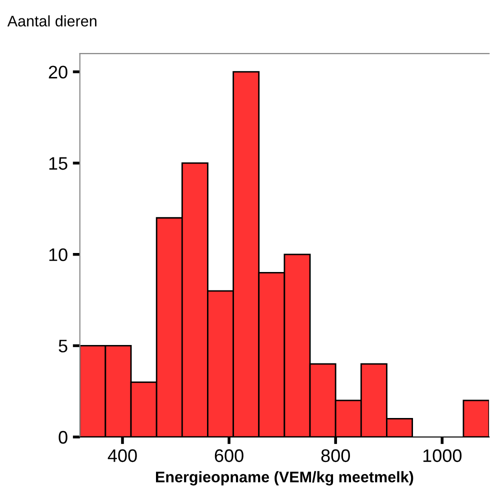  Describe the element at coordinates (63, 346) in the screenshot. I see `y-tick-label: 5` at that location.